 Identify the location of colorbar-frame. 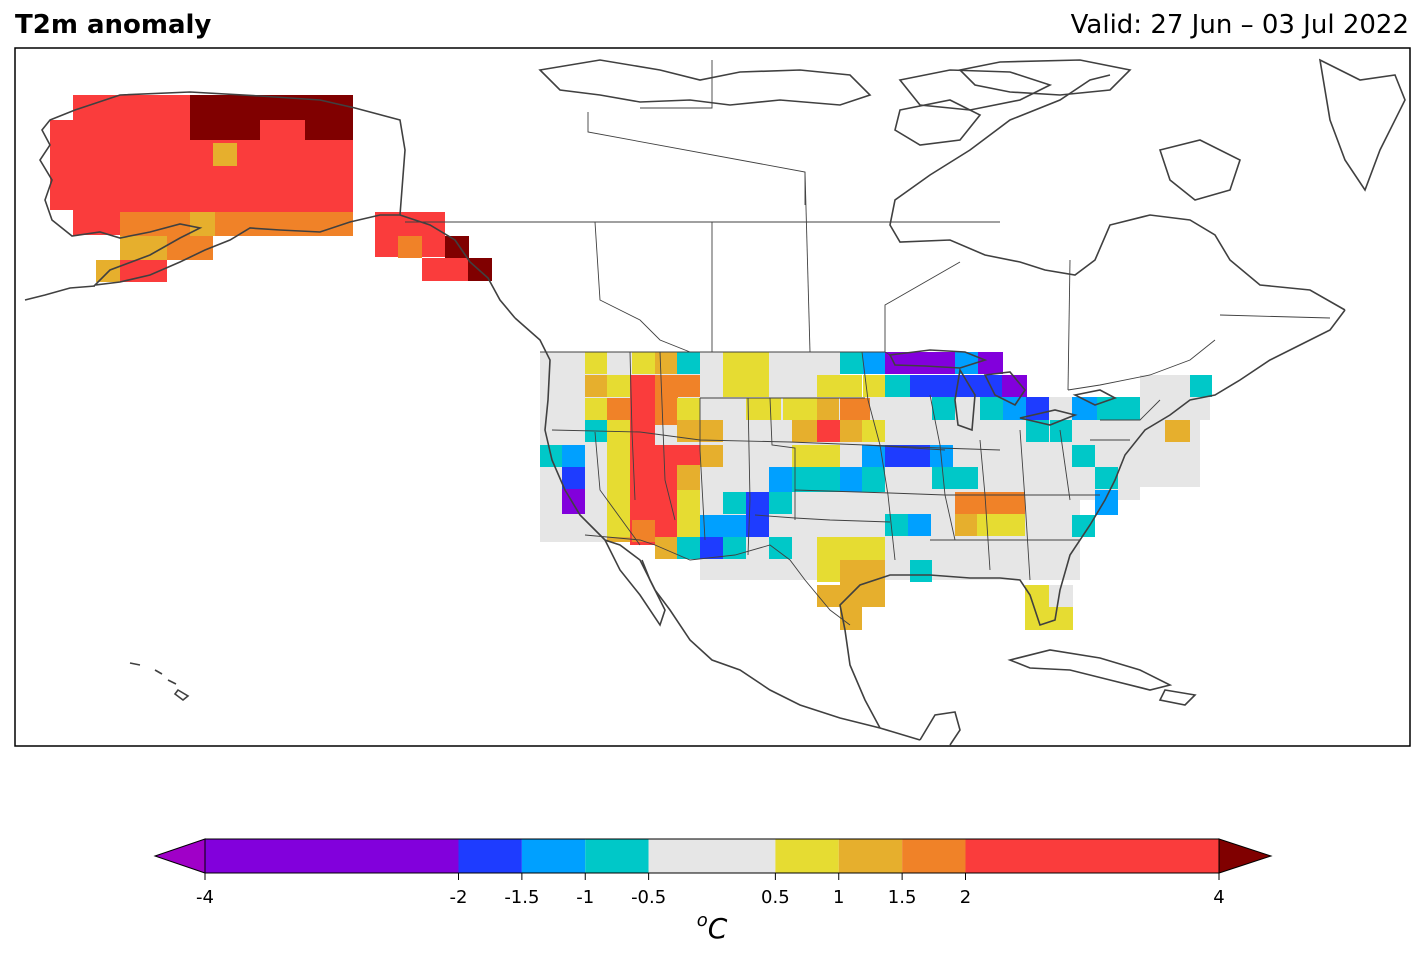
(712, 856).